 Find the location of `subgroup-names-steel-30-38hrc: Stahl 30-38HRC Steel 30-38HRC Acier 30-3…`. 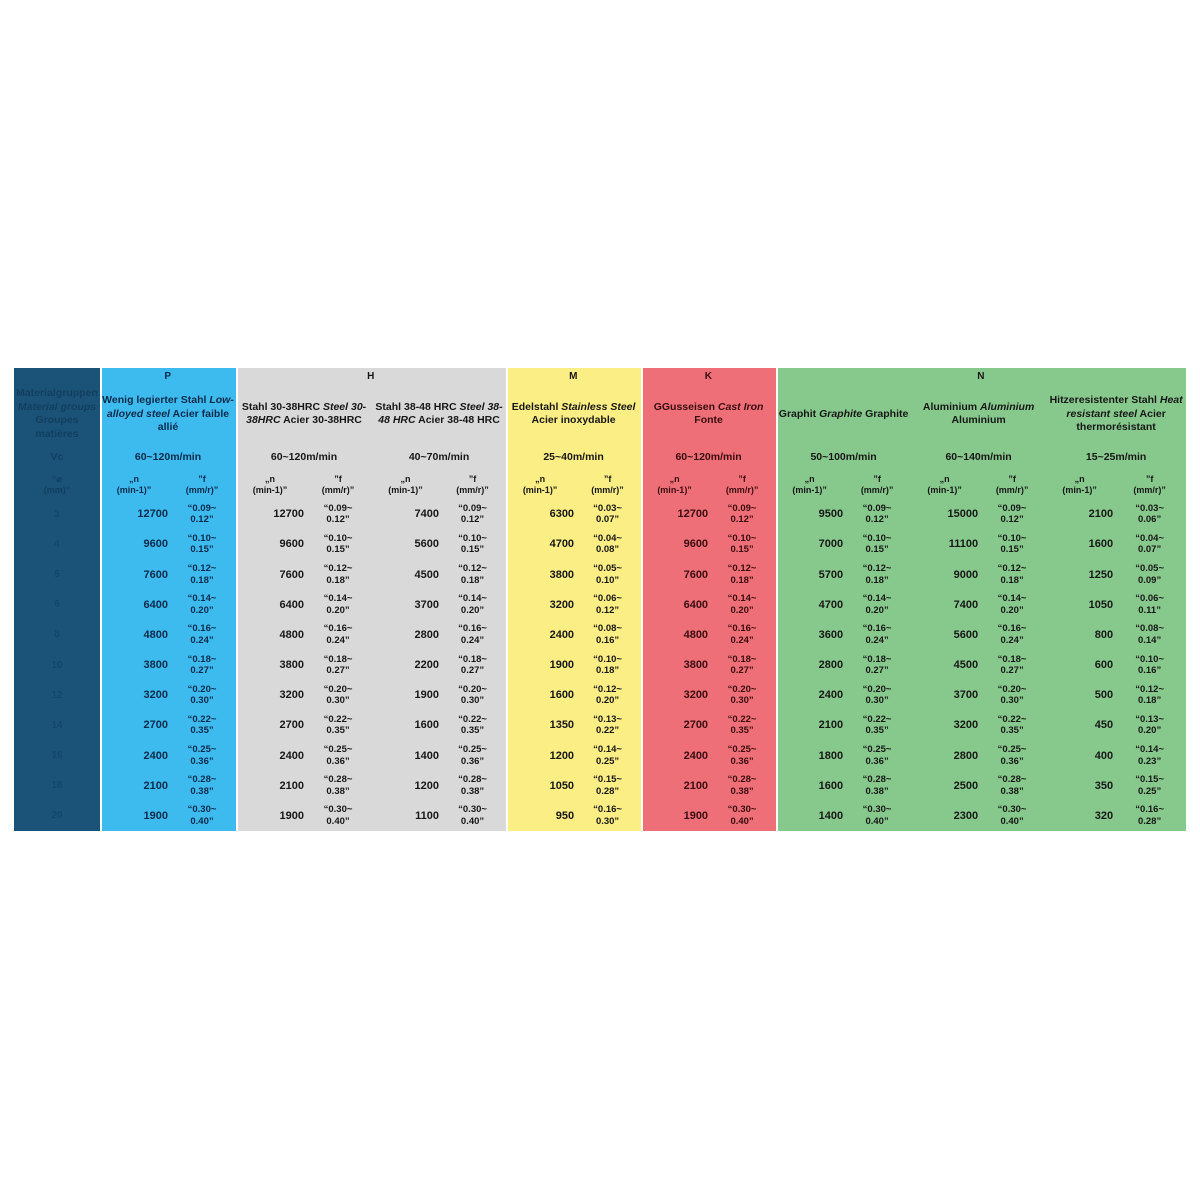

subgroup-names-steel-30-38hrc: Stahl 30-38HRC Steel 30-38HRC Acier 30-3… is located at coordinates (304, 414).